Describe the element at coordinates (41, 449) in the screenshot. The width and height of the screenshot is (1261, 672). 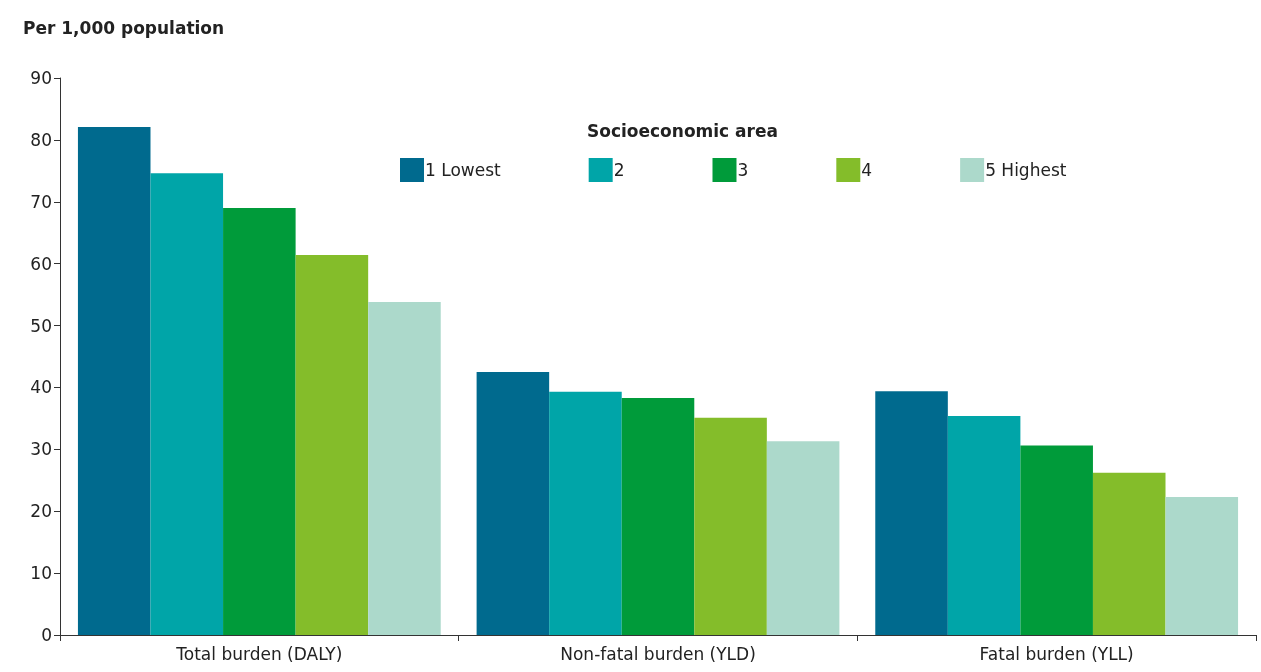
I see `y-tick-label: 30` at that location.